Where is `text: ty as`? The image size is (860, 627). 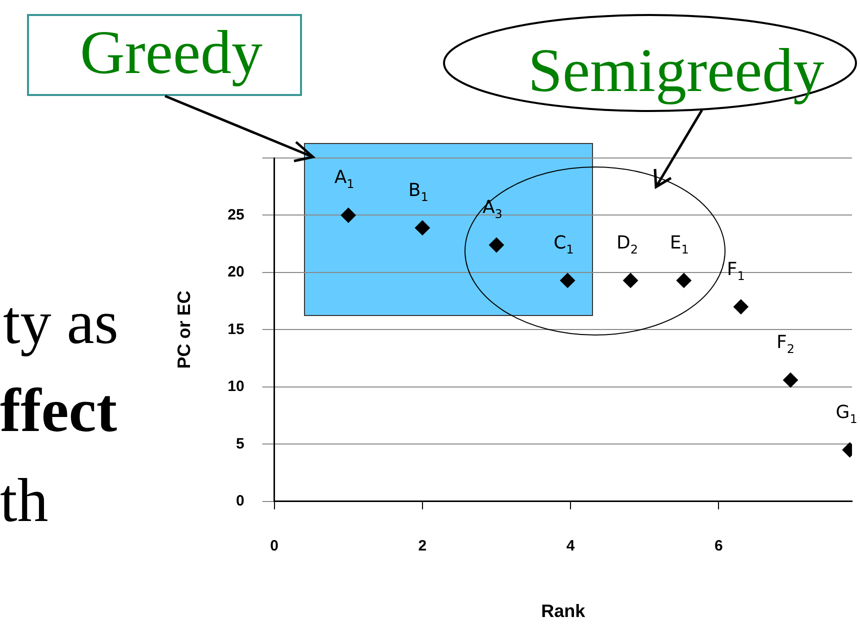 text: ty as is located at coordinates (60, 323).